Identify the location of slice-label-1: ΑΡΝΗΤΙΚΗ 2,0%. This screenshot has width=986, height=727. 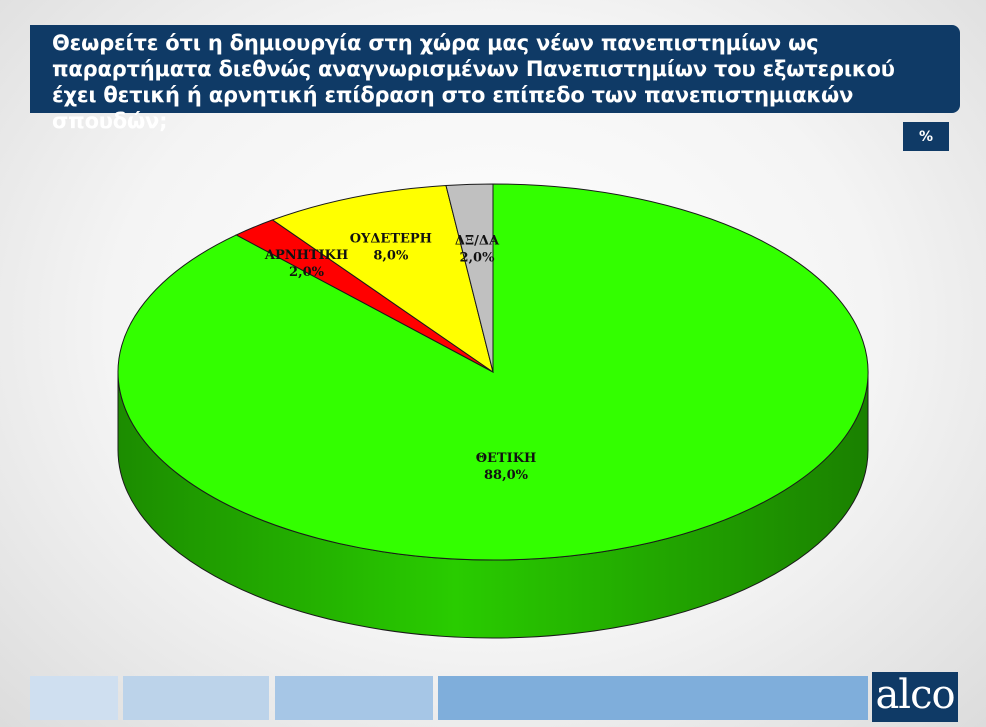
(306, 264).